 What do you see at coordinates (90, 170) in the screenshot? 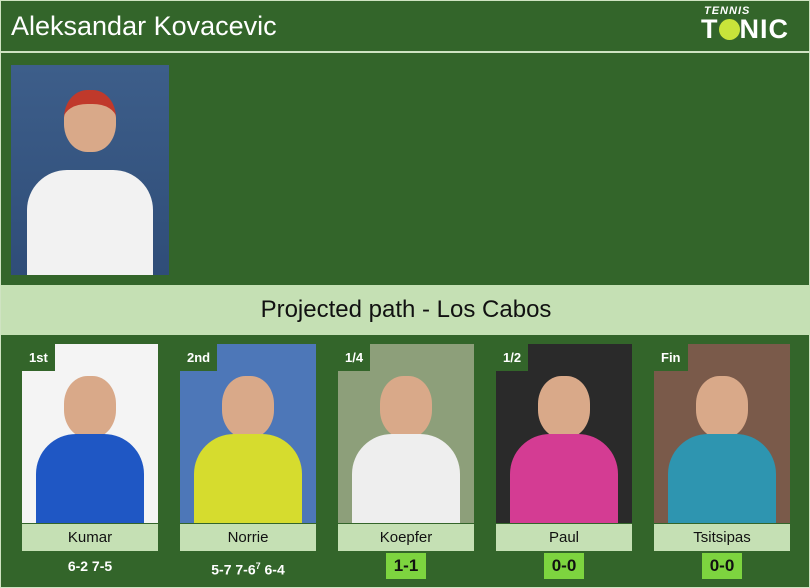
I see `player-photo` at bounding box center [90, 170].